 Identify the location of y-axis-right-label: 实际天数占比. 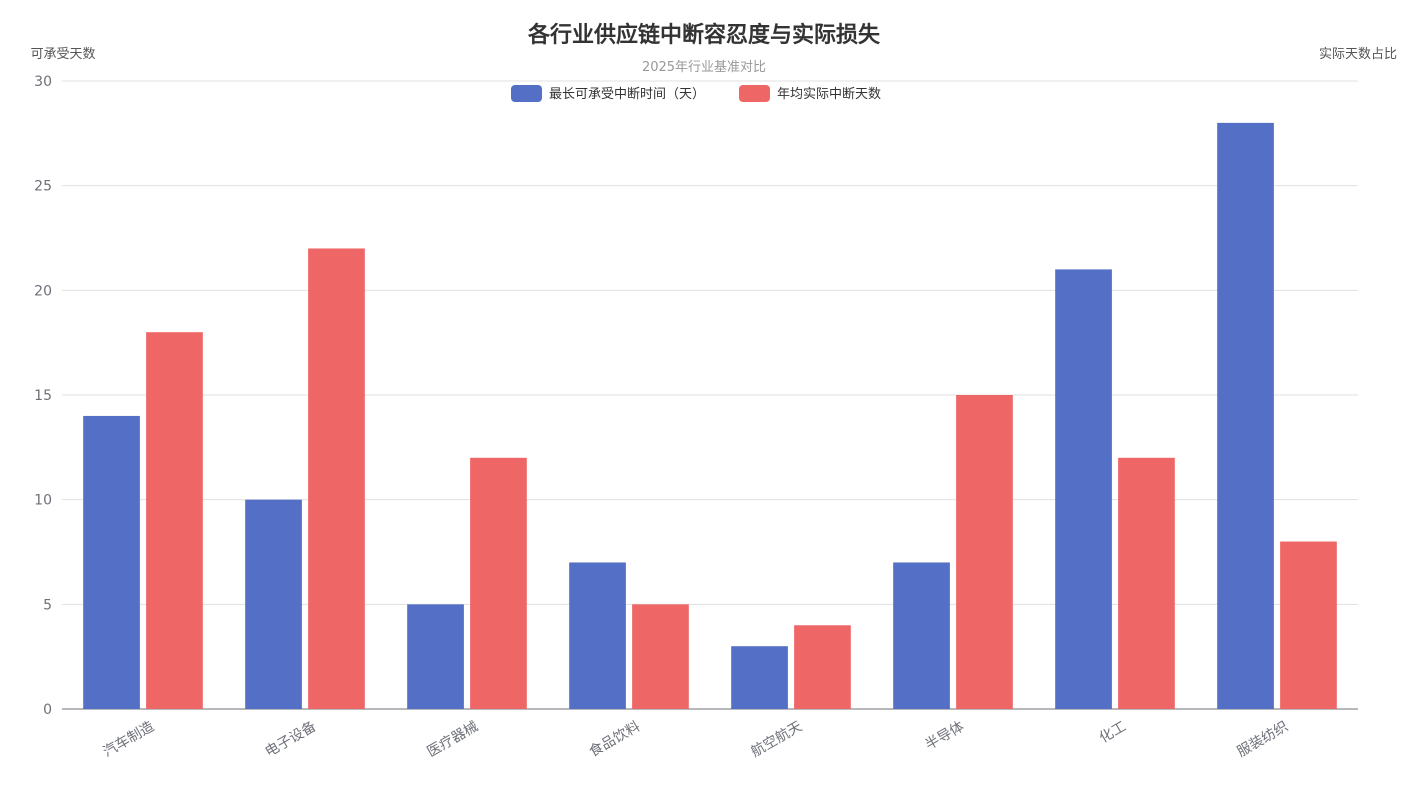
(1358, 54).